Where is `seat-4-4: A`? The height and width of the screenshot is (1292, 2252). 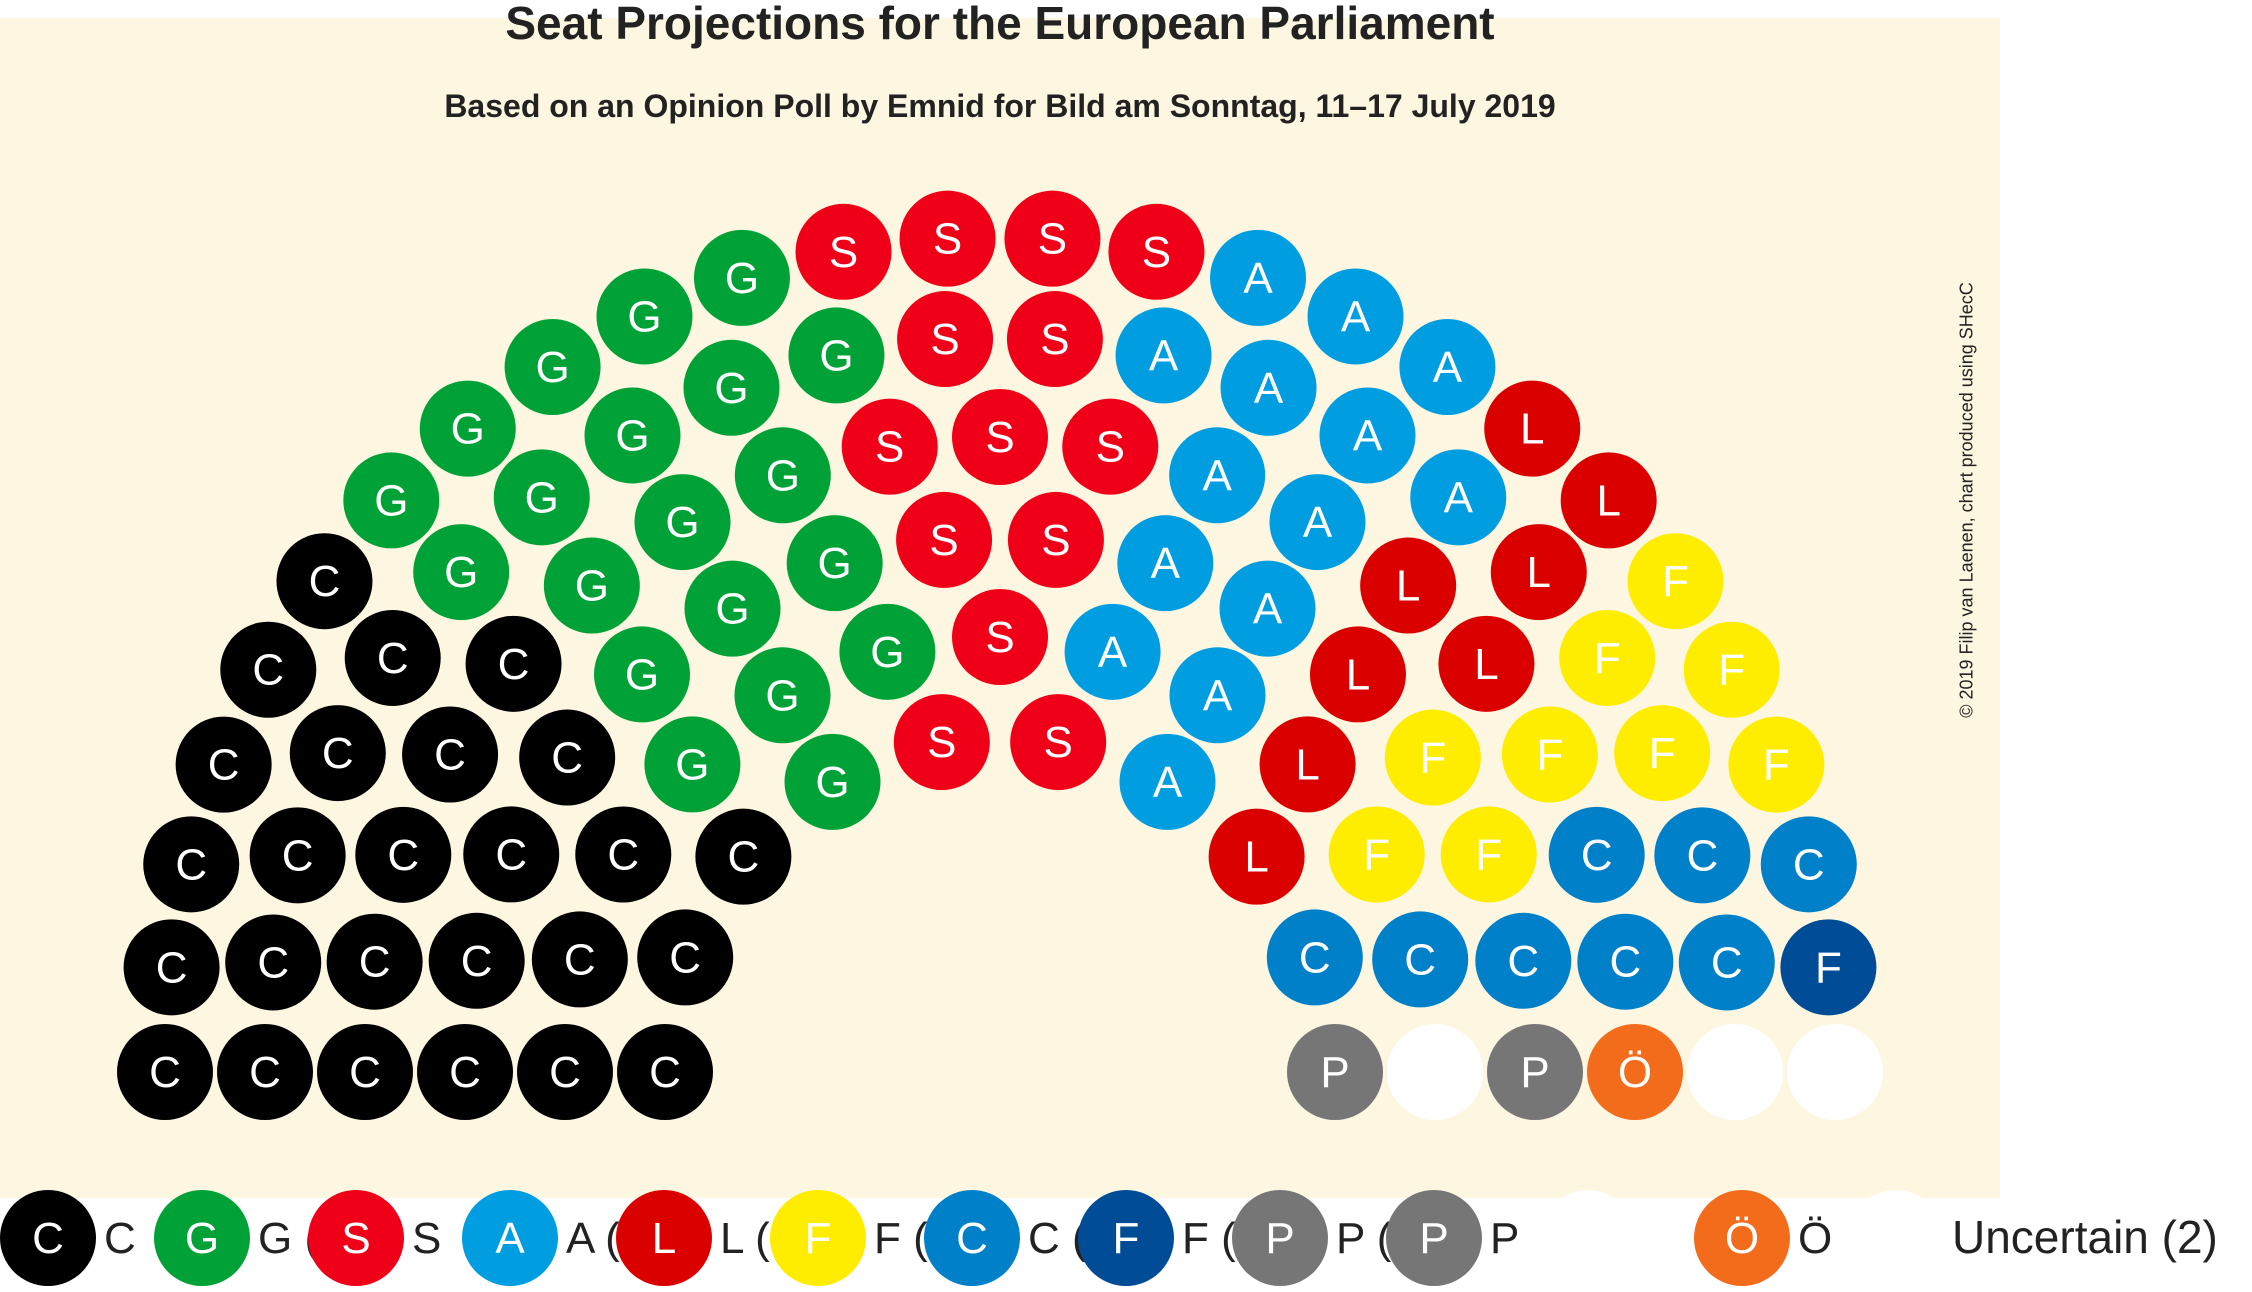 seat-4-4: A is located at coordinates (1165, 563).